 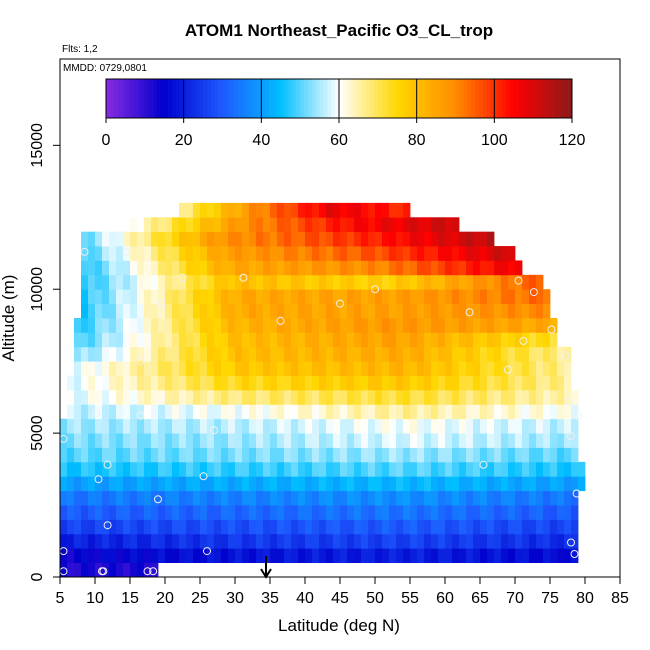 What do you see at coordinates (153, 571) in the screenshot?
I see `observation-point` at bounding box center [153, 571].